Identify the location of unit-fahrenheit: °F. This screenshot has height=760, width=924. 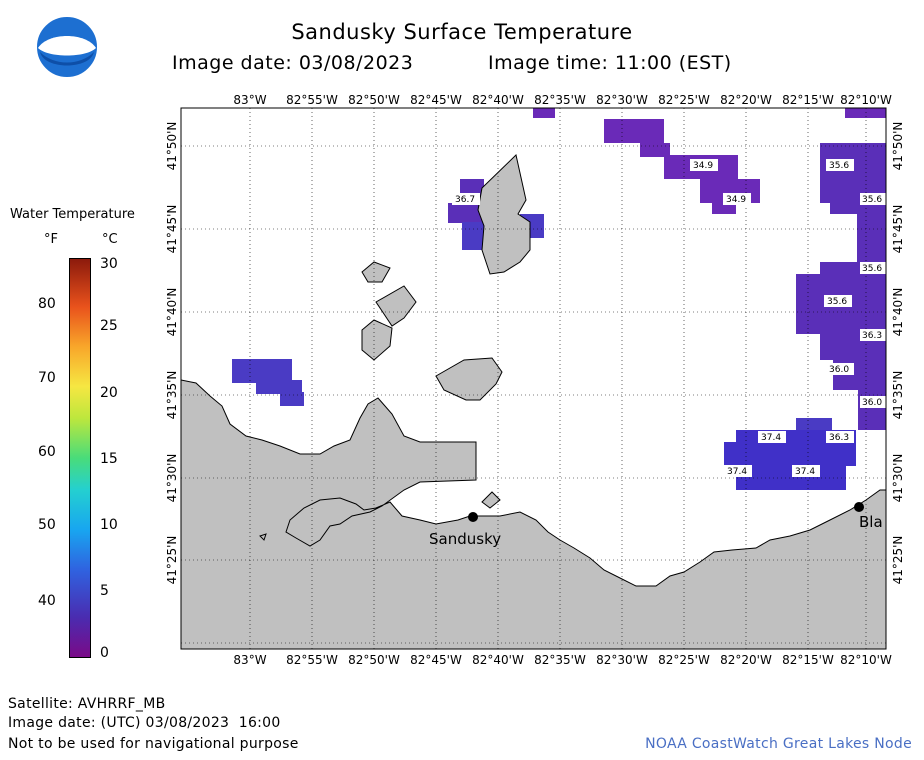
(51, 239).